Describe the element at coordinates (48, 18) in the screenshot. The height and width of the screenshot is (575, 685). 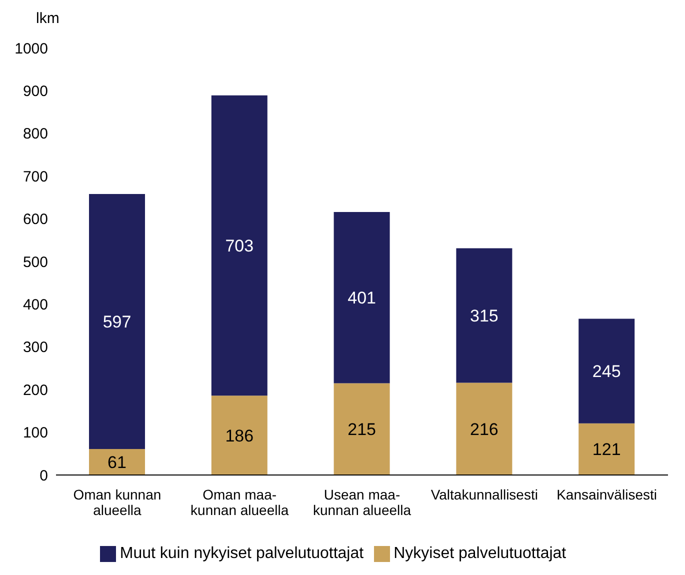
I see `y-axis-title: lkm` at that location.